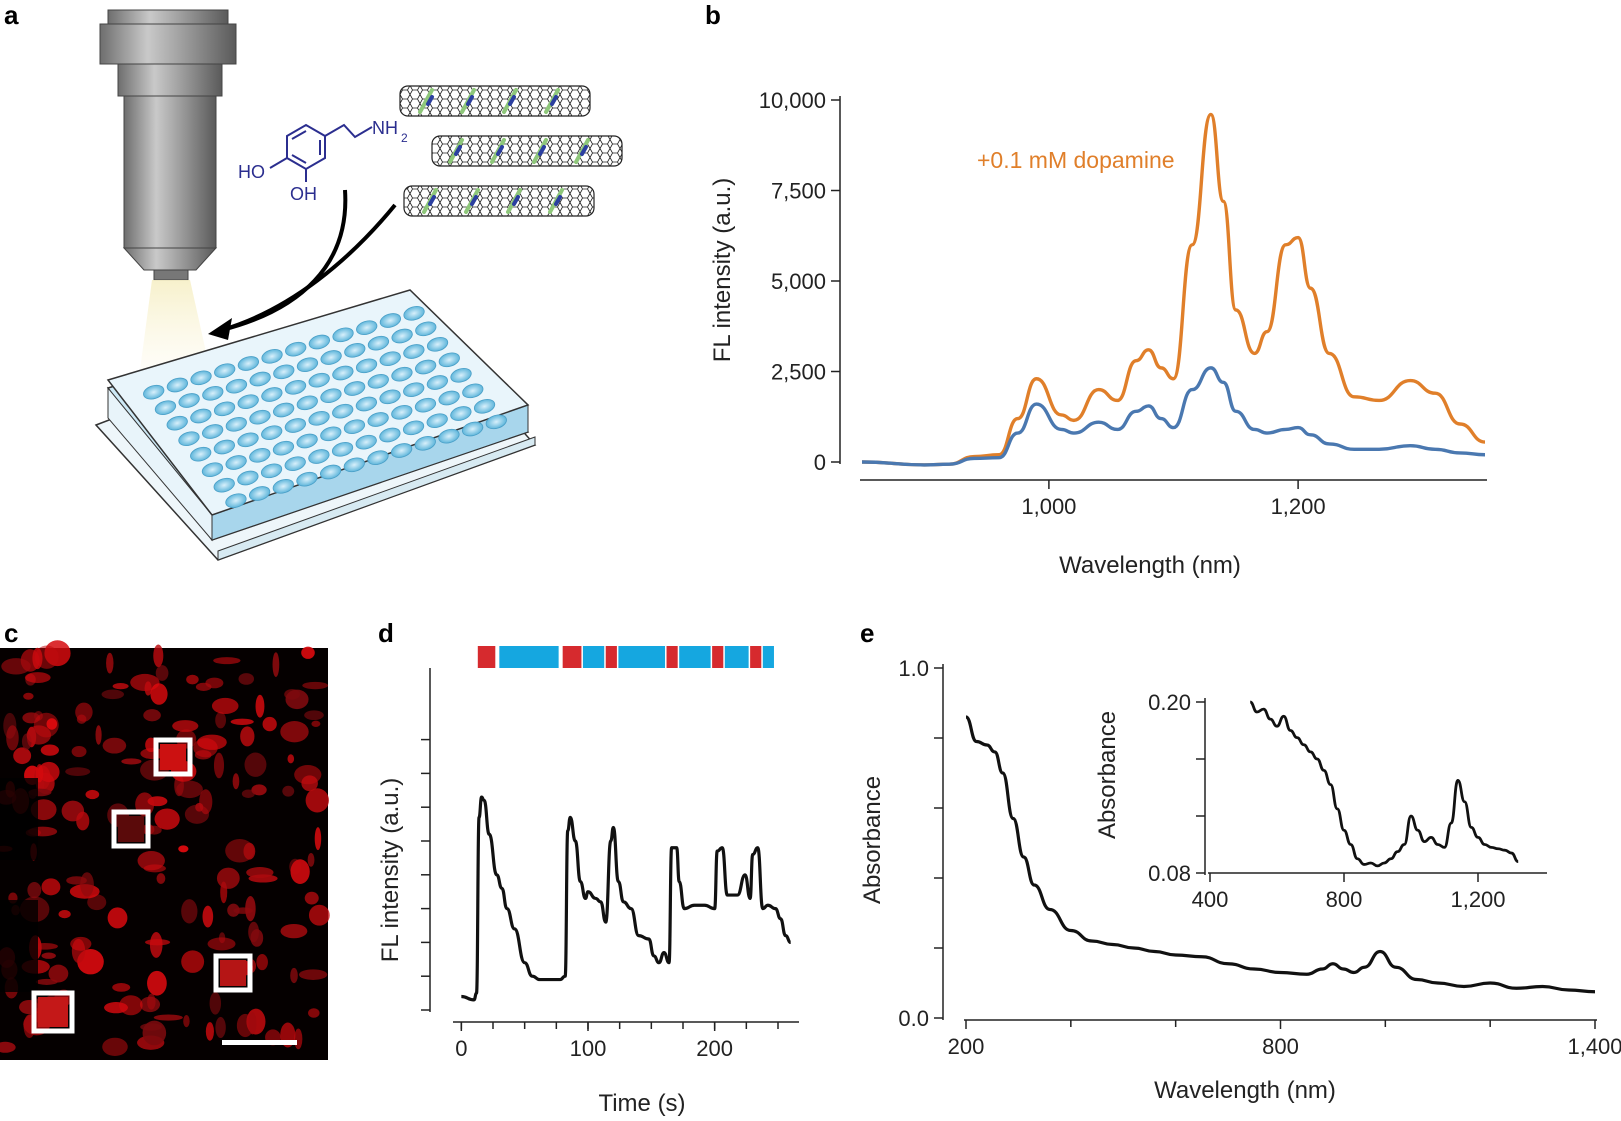 The image size is (1621, 1121). I want to click on well-plate-icon, so click(315, 425).